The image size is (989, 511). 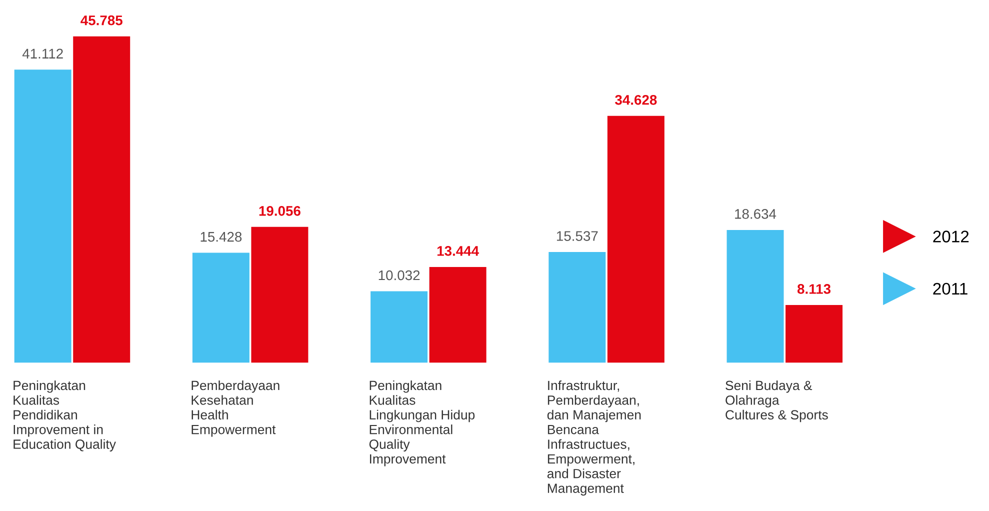 What do you see at coordinates (577, 236) in the screenshot?
I see `data-label: 15.537` at bounding box center [577, 236].